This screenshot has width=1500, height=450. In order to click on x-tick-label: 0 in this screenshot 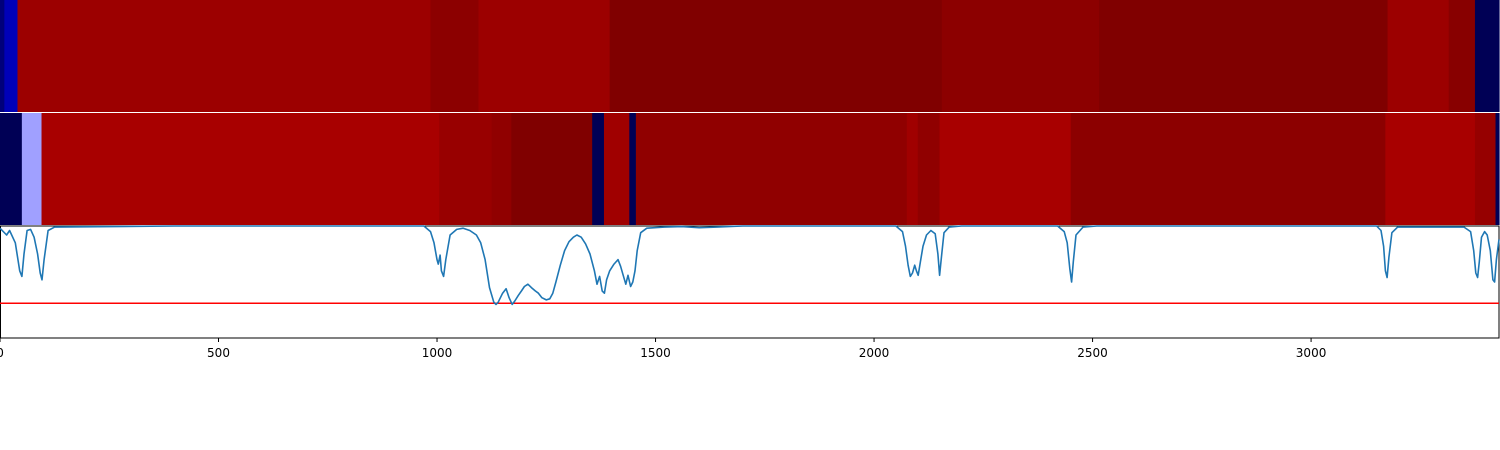, I will do `click(2, 353)`.